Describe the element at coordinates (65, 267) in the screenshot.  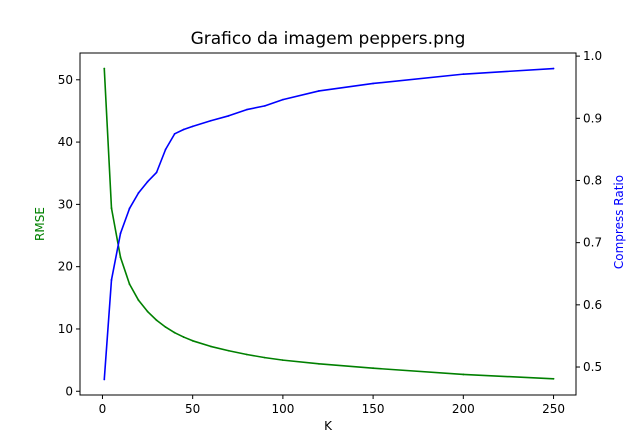
I see `y-left-tick-label: 20` at that location.